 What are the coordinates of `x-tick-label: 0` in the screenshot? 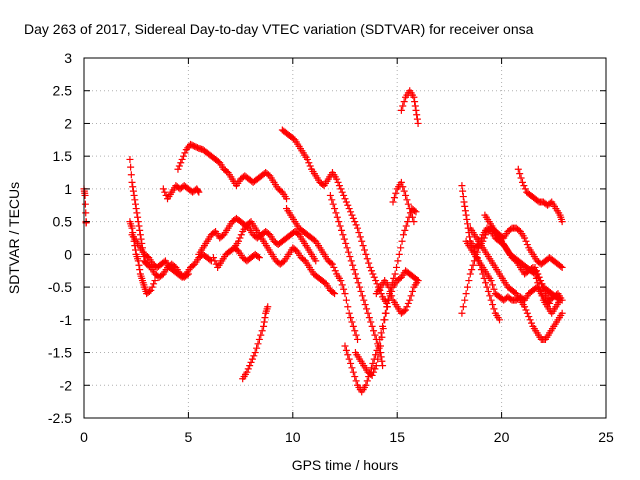 It's located at (84, 437).